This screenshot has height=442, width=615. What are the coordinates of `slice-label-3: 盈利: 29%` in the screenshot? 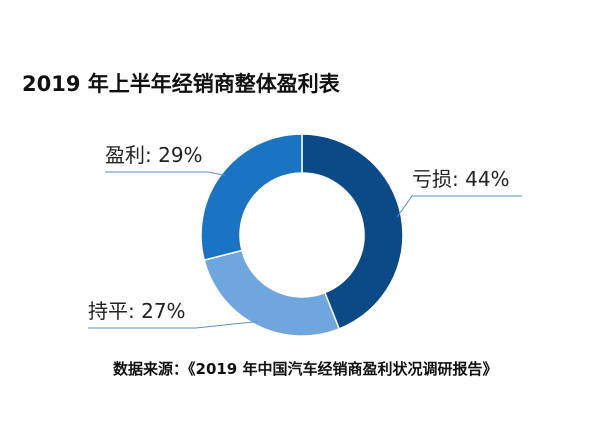 It's located at (154, 155).